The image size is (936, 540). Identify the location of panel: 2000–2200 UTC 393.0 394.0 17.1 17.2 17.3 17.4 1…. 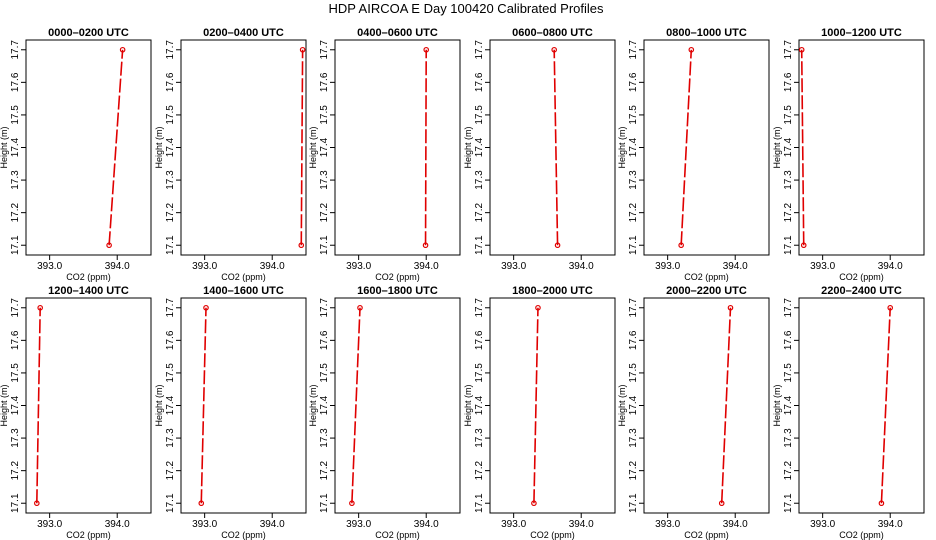
(693, 412).